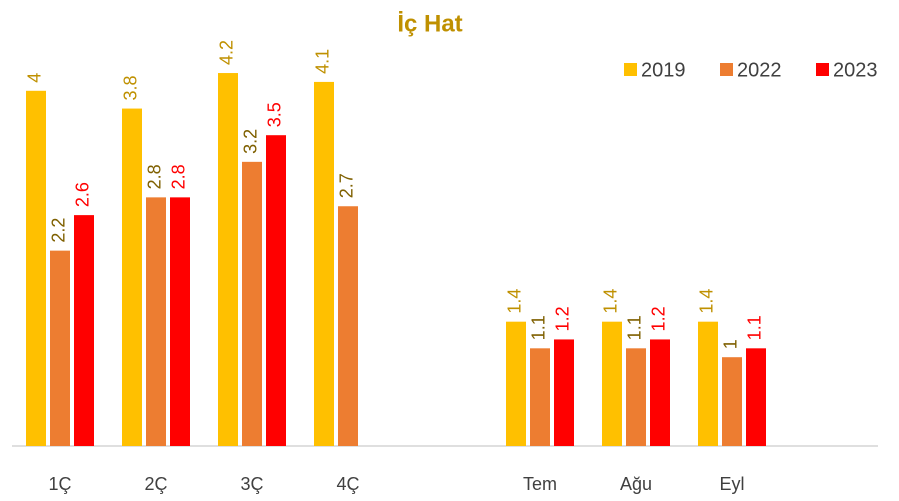  What do you see at coordinates (855, 70) in the screenshot?
I see `legend-label: 2023` at bounding box center [855, 70].